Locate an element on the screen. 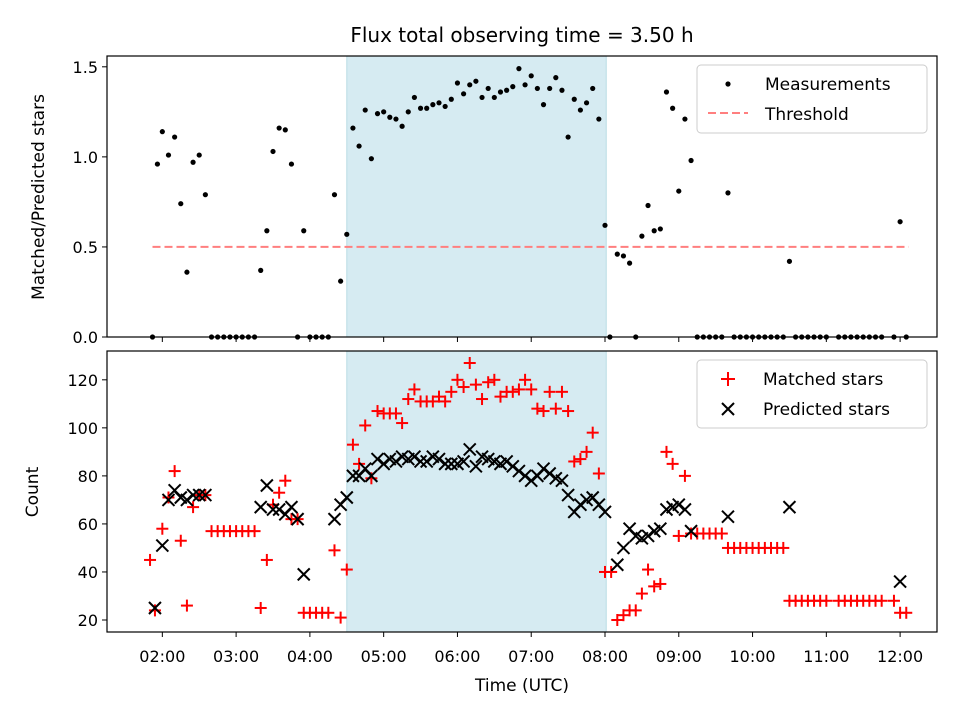 This screenshot has height=720, width=960. legend-measurements-label: Measurements is located at coordinates (828, 85).